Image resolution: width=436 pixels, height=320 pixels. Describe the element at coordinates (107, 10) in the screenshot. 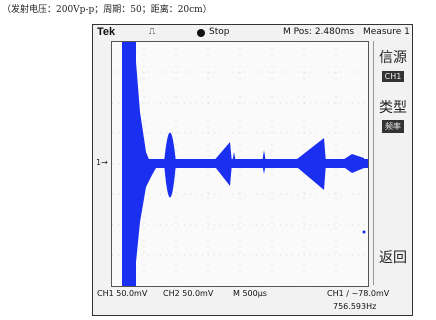

I see `figure-caption: （发射电压：200Vp-p；周期：50；距离：20cm）` at that location.